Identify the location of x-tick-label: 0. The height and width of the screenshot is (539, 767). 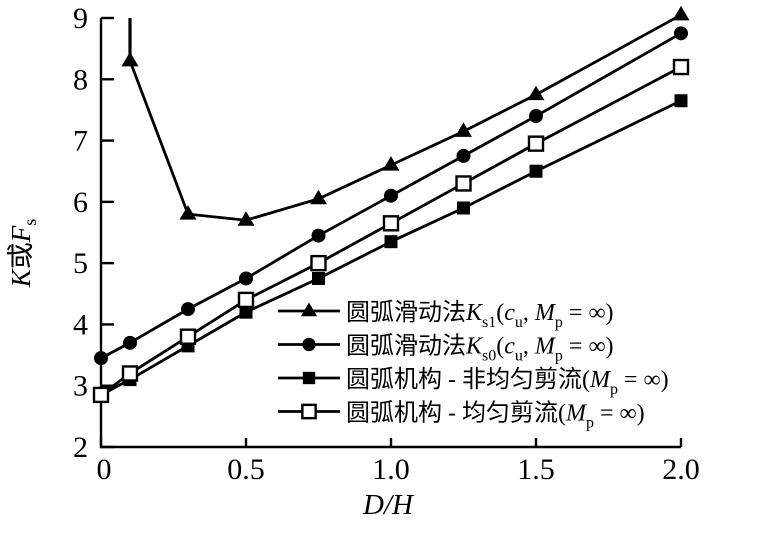
(104, 469).